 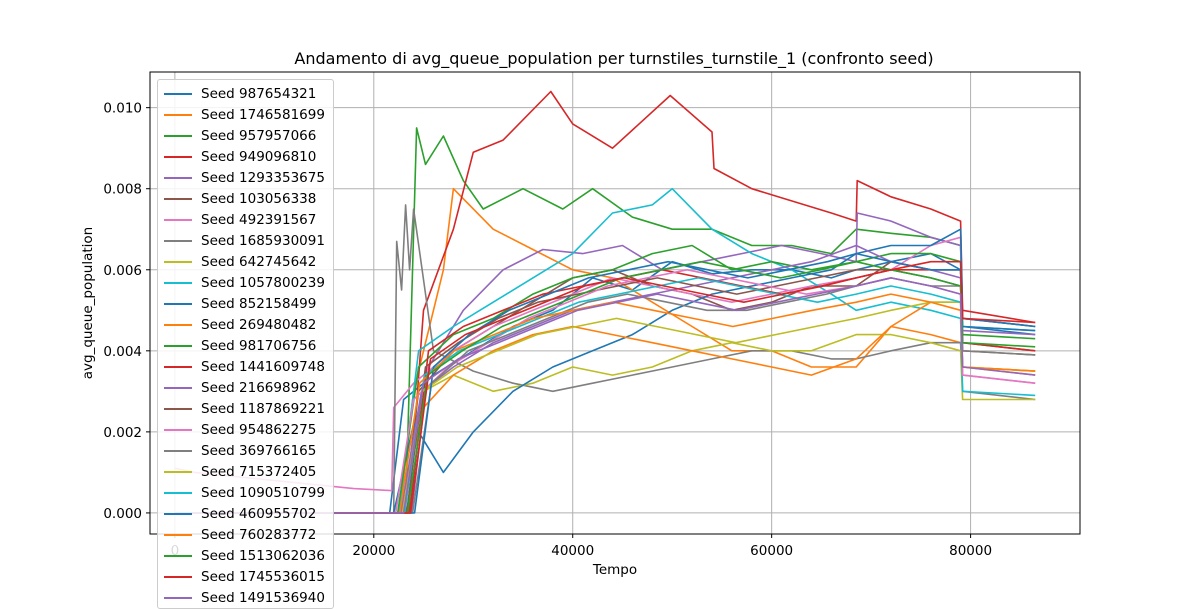 What do you see at coordinates (263, 367) in the screenshot?
I see `legend-label: Seed 1441609748` at bounding box center [263, 367].